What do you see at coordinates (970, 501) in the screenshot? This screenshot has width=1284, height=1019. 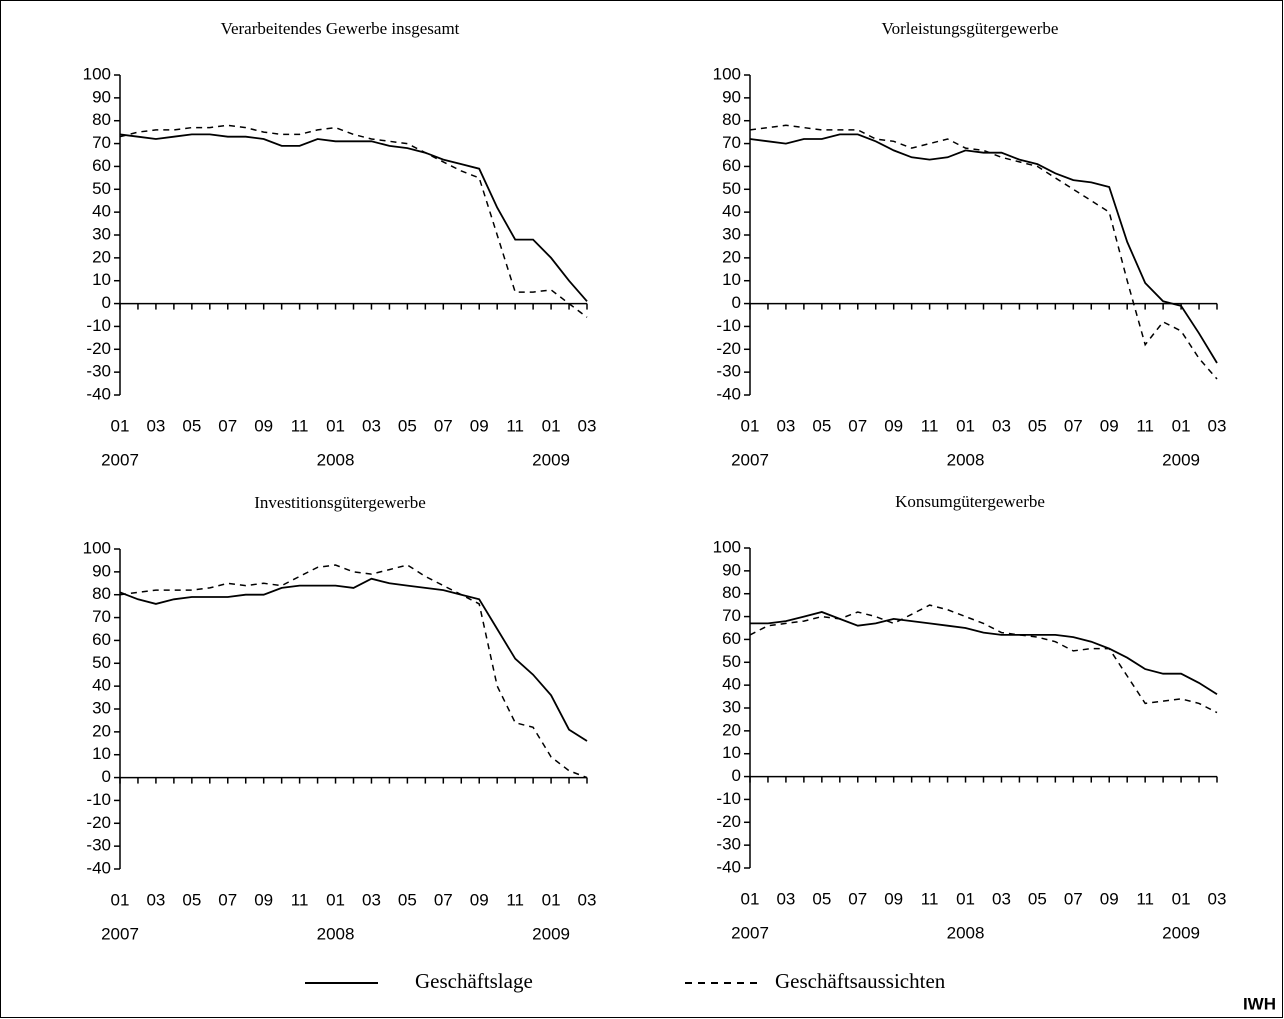 I see `chart-title: Konsumgütergewerbe` at bounding box center [970, 501].